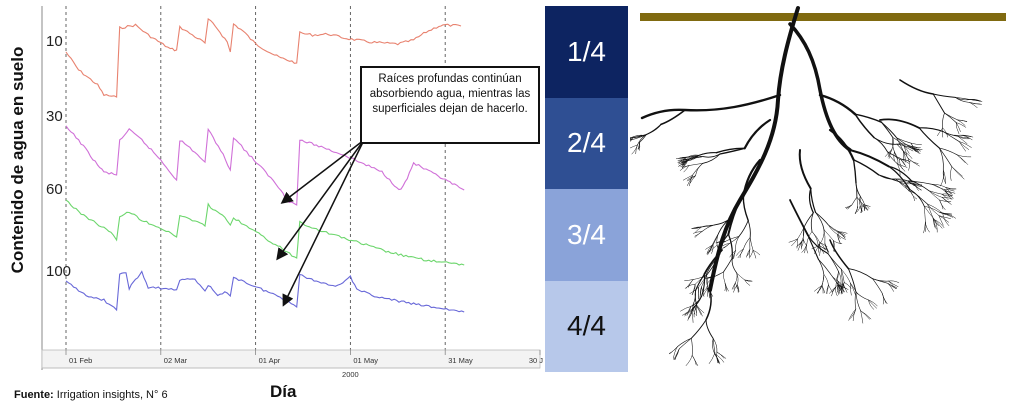 The image size is (1024, 416). I want to click on x-tick-label: 31 May, so click(460, 360).